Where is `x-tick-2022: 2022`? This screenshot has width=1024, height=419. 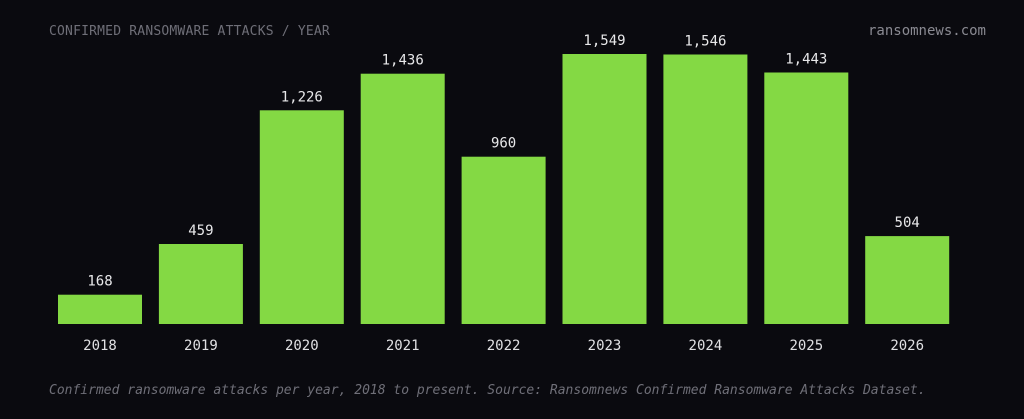
x-tick-2022: 2022 is located at coordinates (504, 346).